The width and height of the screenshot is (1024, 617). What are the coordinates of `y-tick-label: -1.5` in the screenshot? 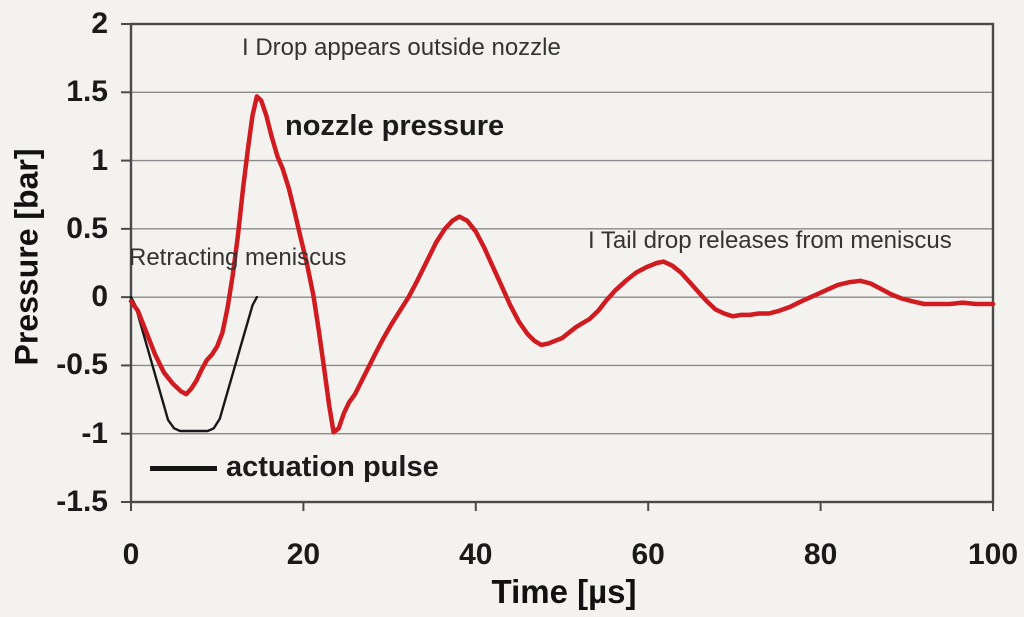 It's located at (82, 501).